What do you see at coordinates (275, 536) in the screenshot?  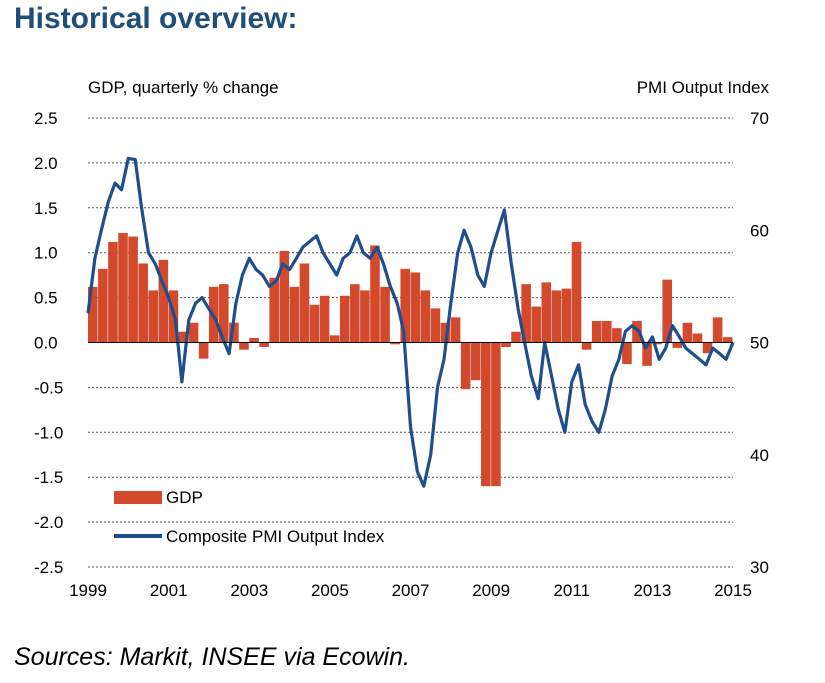 I see `legend-pmi-label: Composite PMI Output Index` at bounding box center [275, 536].